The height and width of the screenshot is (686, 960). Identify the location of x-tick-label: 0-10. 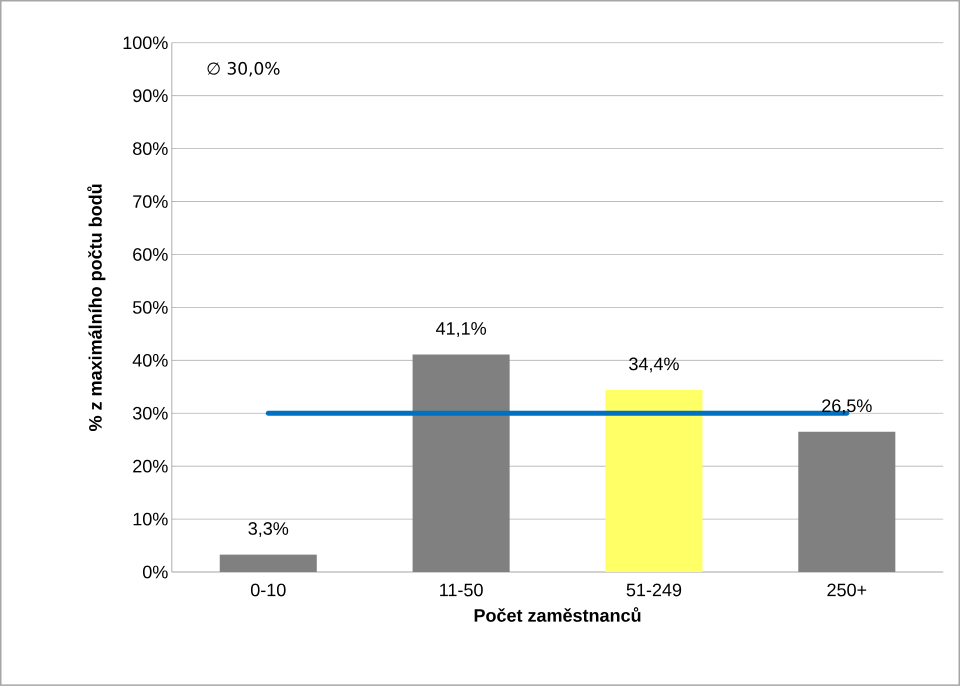
(268, 590).